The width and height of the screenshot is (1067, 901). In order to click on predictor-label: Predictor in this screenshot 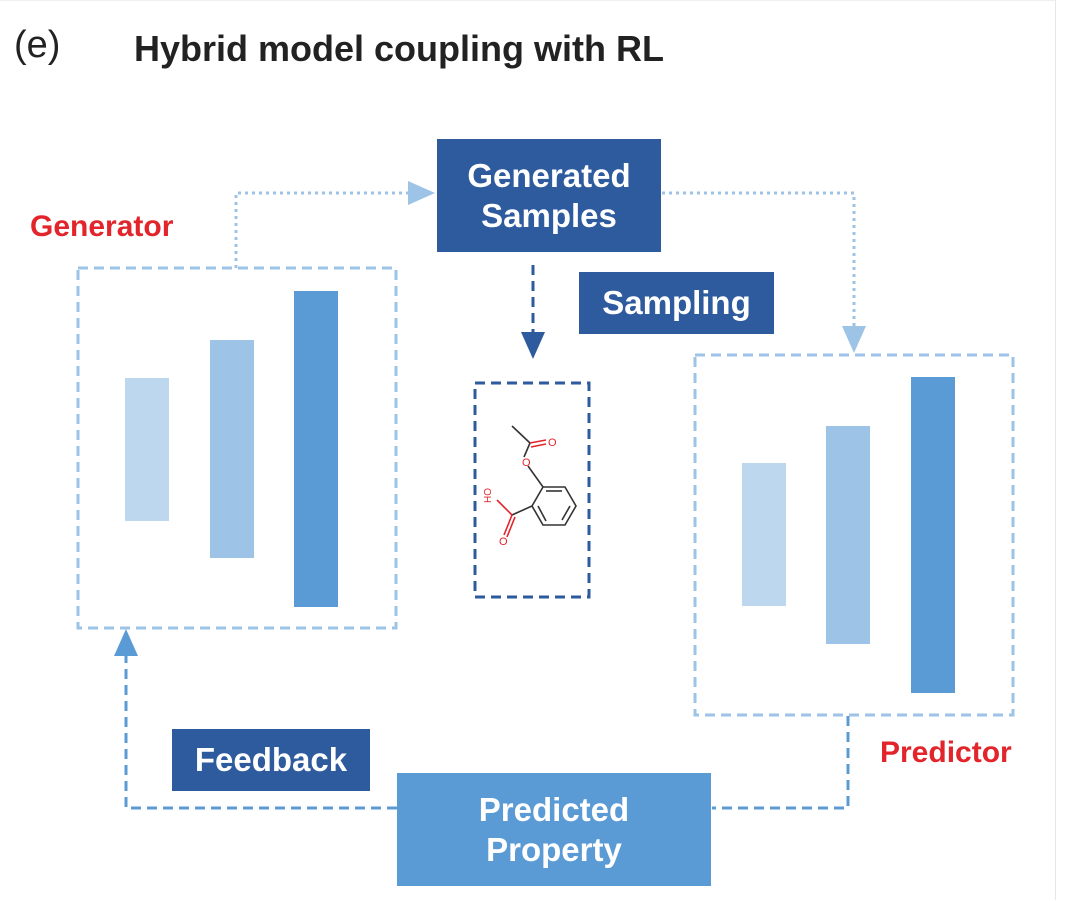, I will do `click(946, 752)`.